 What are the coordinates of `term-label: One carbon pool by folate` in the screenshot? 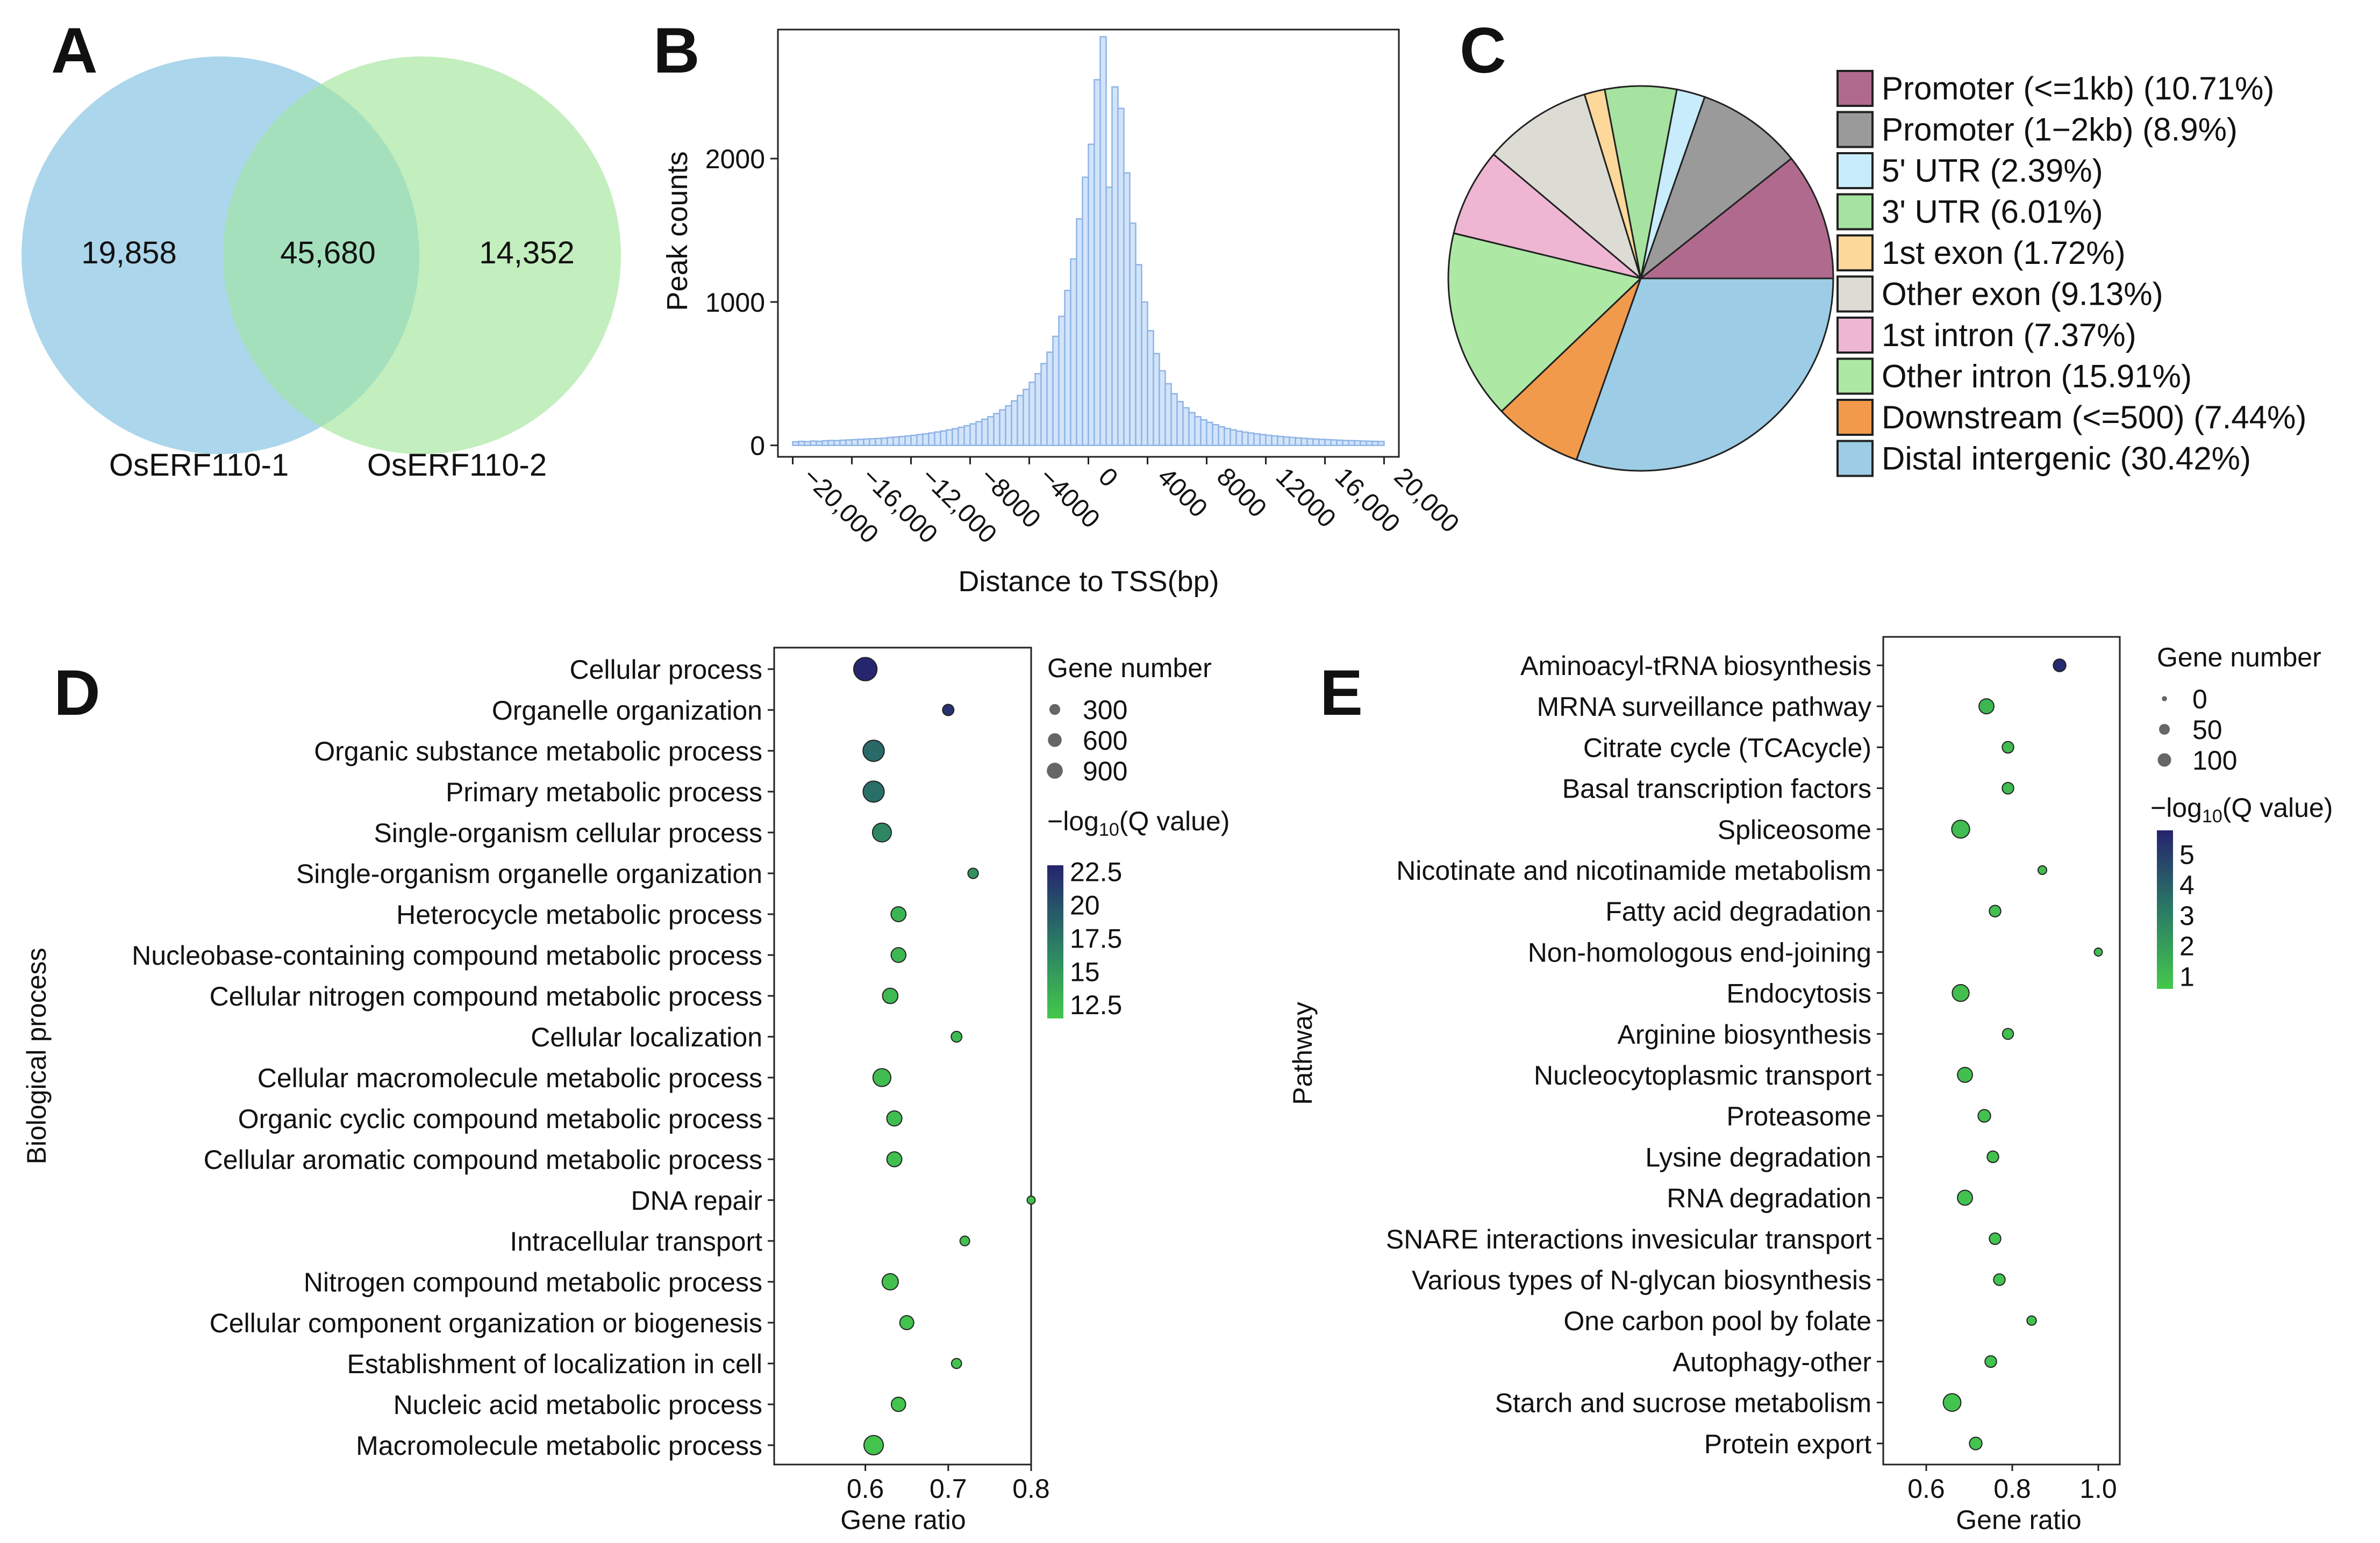 It's located at (1717, 1321).